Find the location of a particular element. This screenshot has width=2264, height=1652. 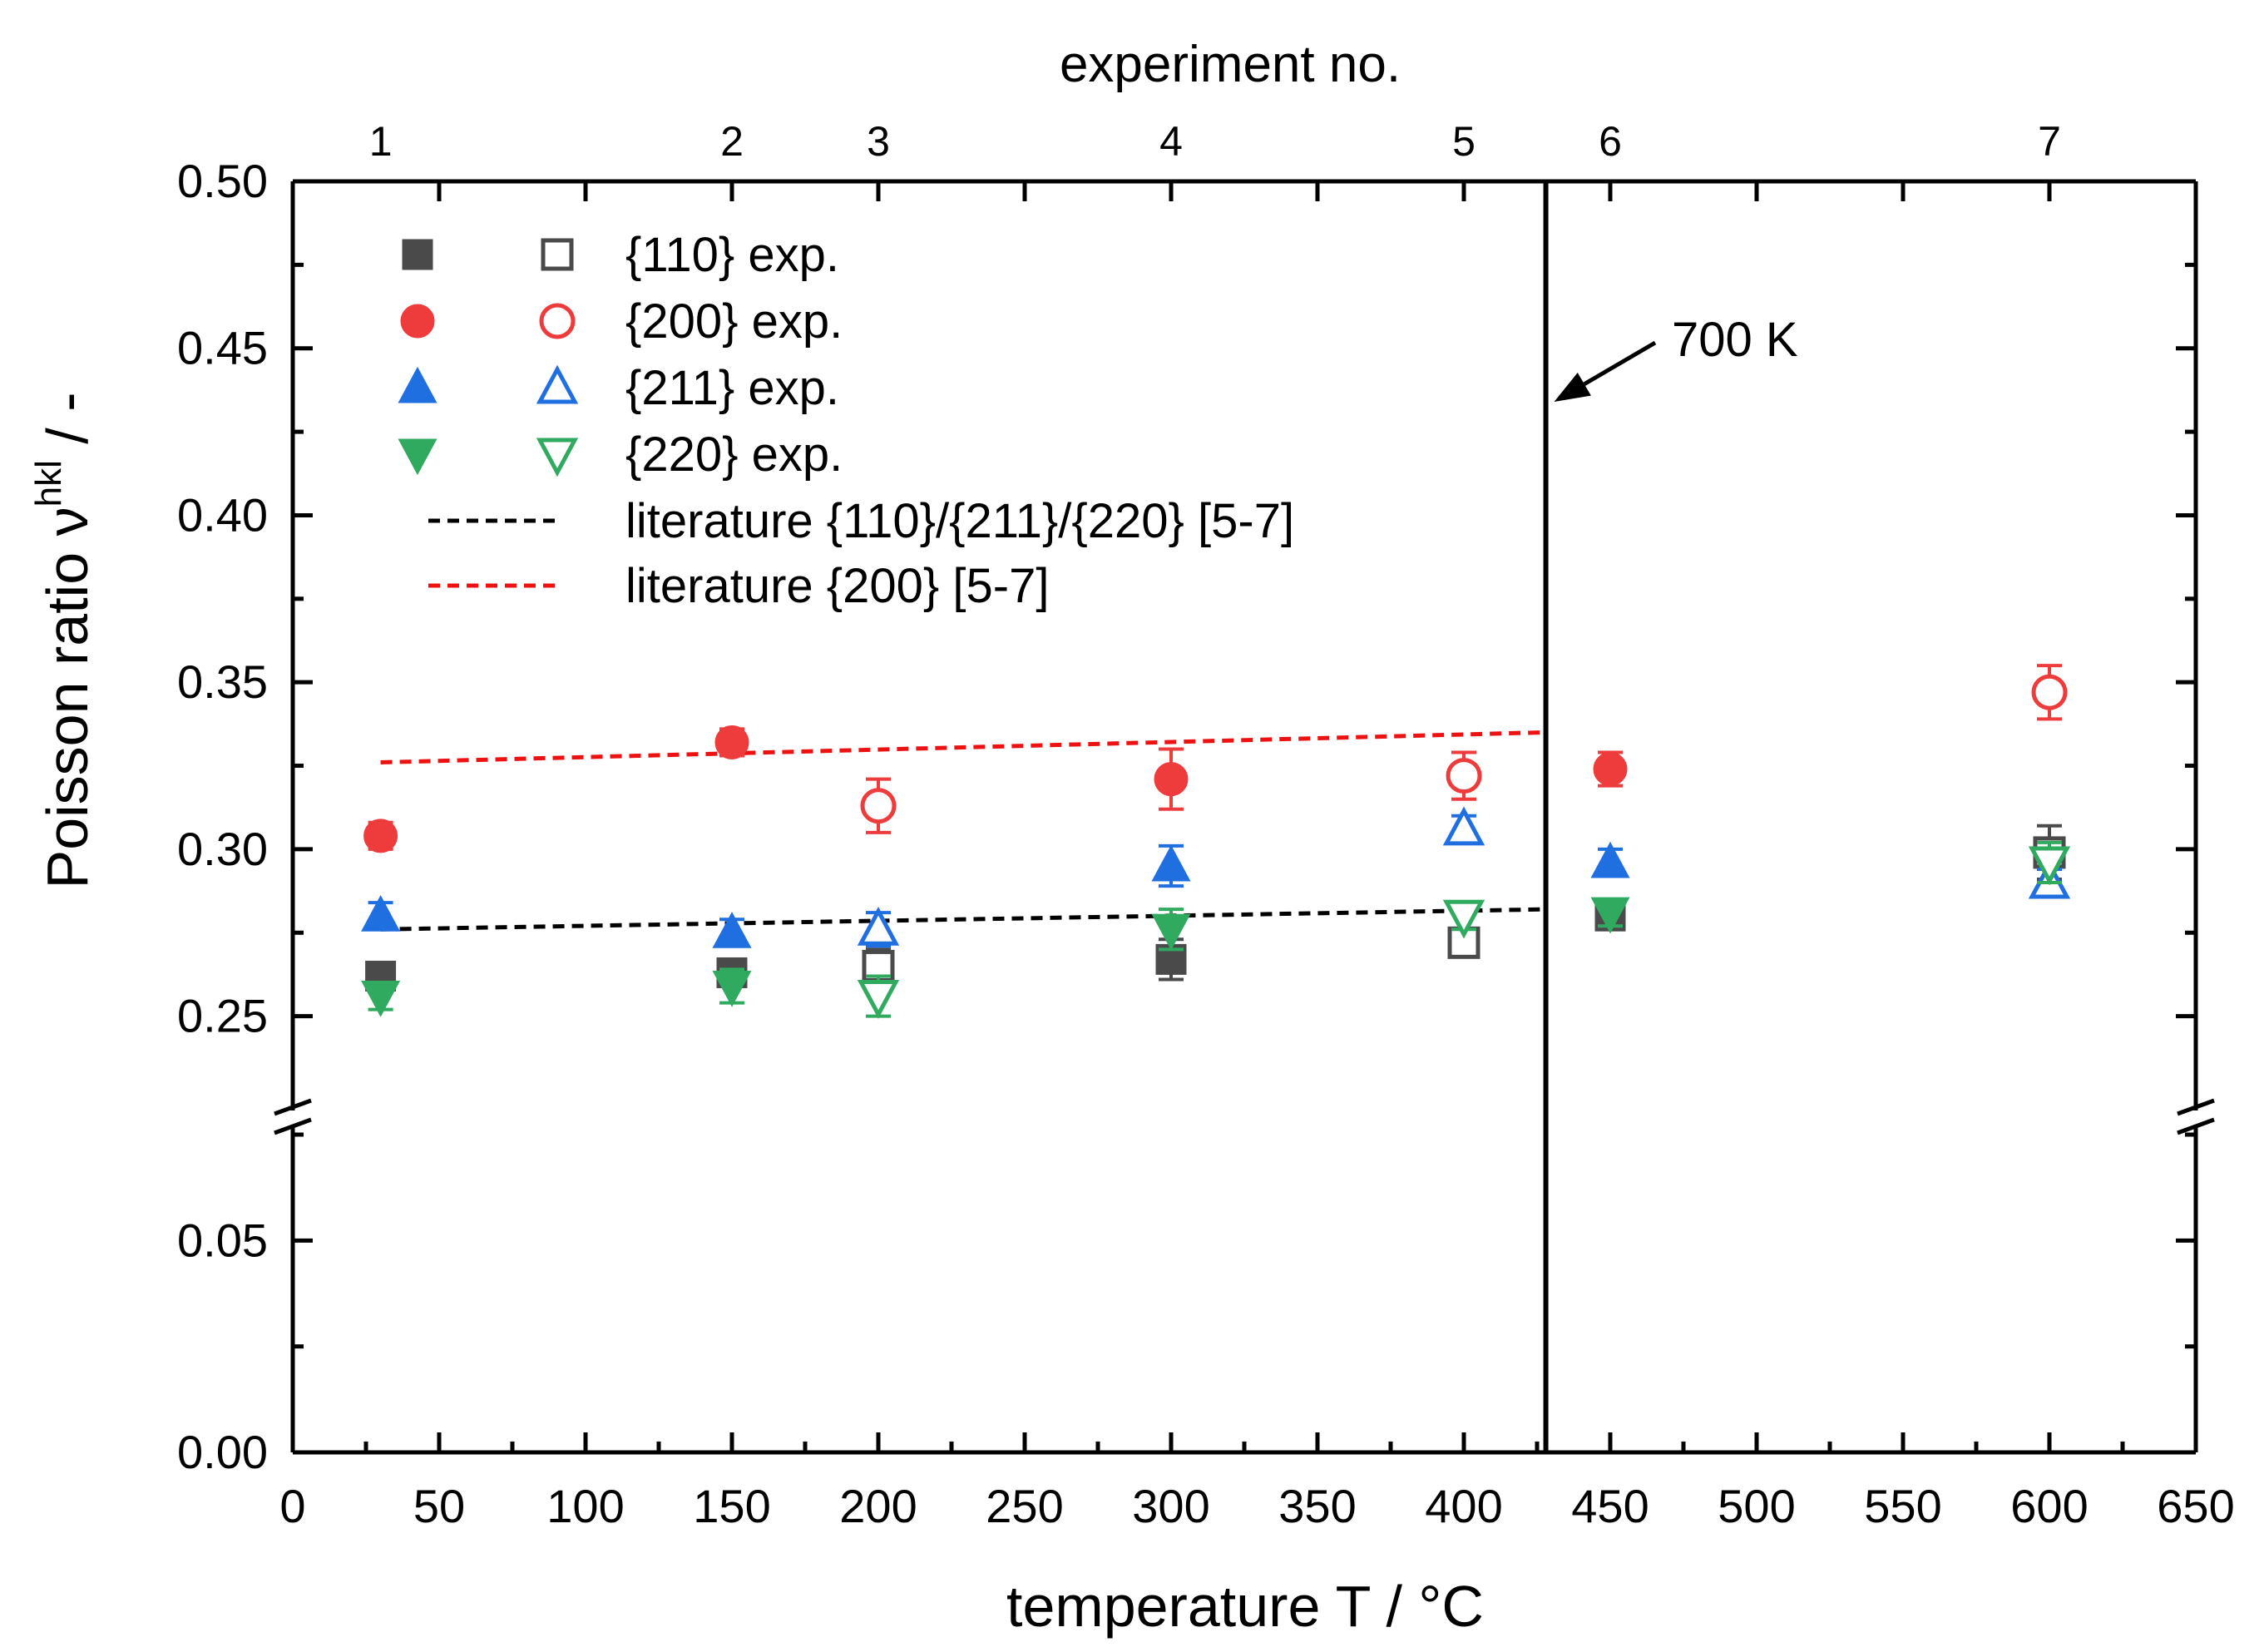

top-axis-title: experiment no. is located at coordinates (1231, 64).